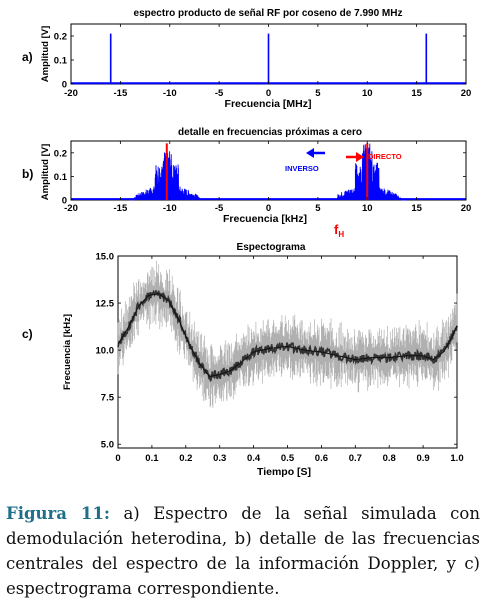 Image resolution: width=485 pixels, height=612 pixels. I want to click on chart-c-ytick-label: 7.5, so click(108, 398).